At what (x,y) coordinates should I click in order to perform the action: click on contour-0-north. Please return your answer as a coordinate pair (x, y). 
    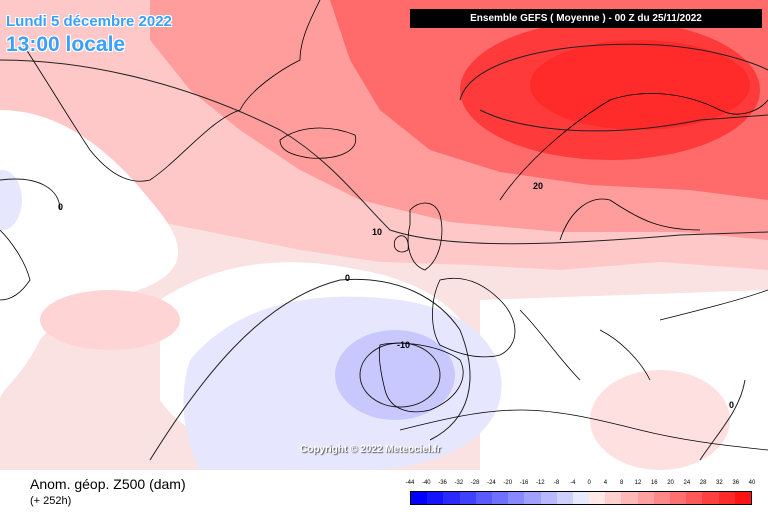
    Looking at the image, I should click on (30, 194).